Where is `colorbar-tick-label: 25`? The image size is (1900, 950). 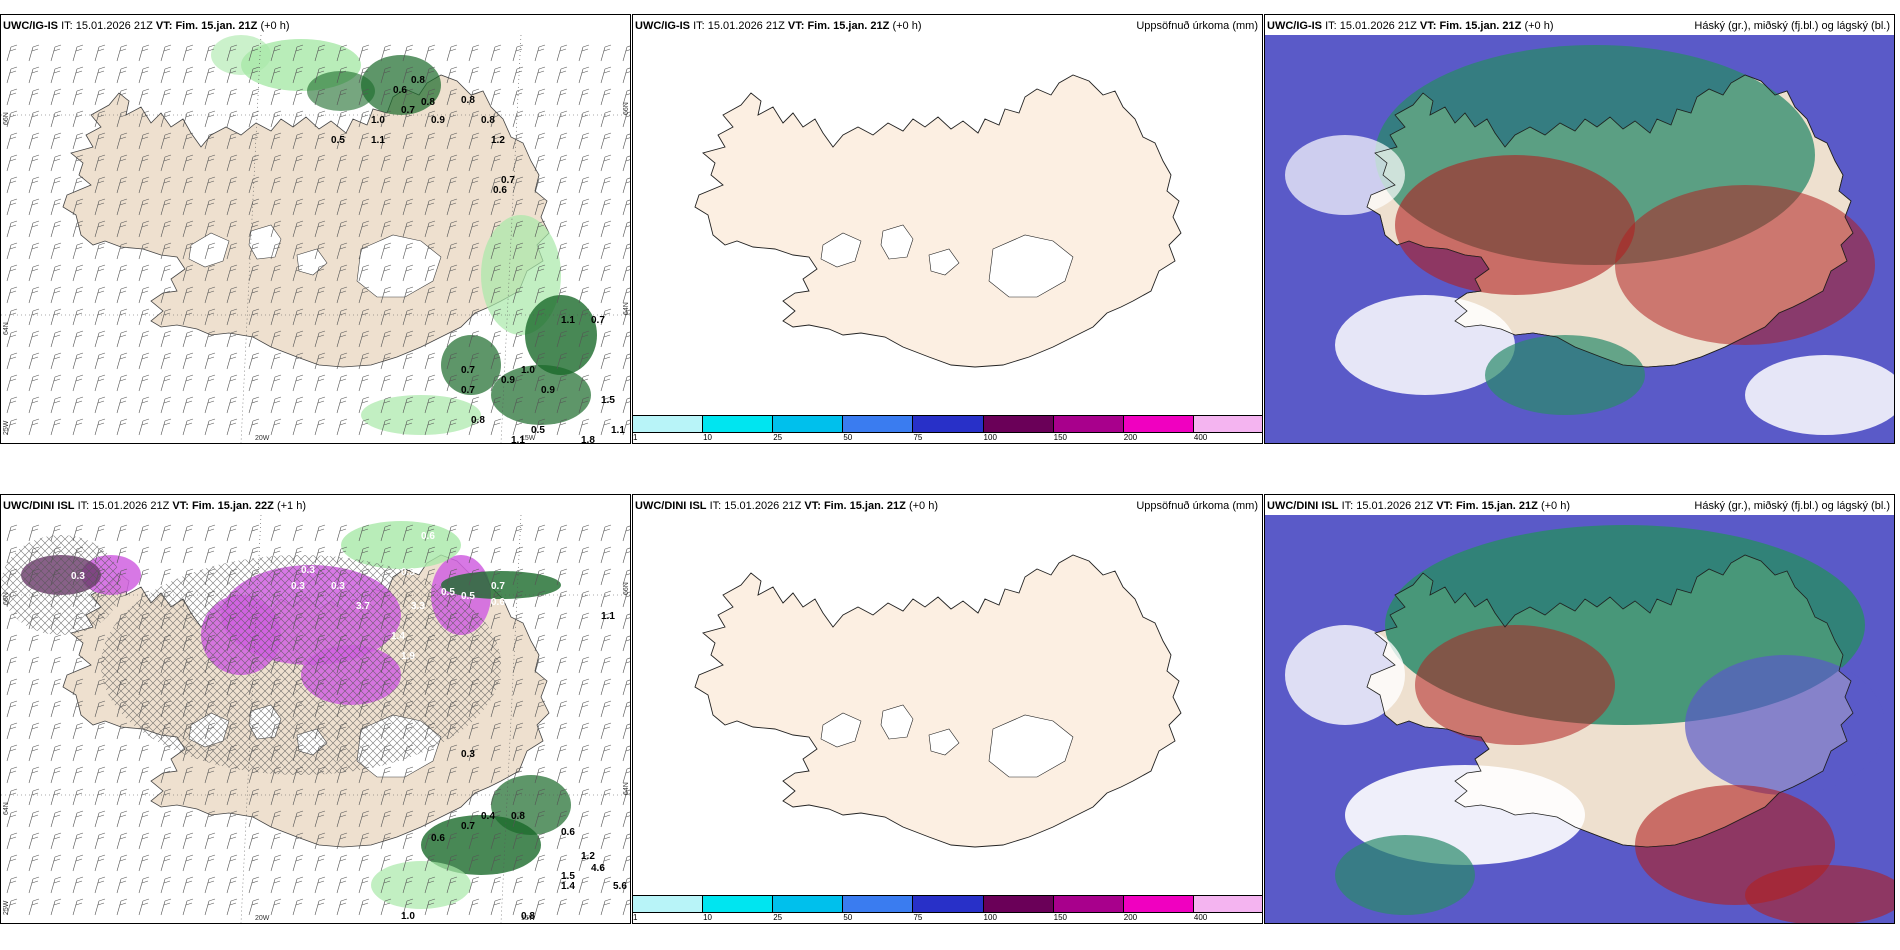
colorbar-tick-label: 25 is located at coordinates (778, 917).